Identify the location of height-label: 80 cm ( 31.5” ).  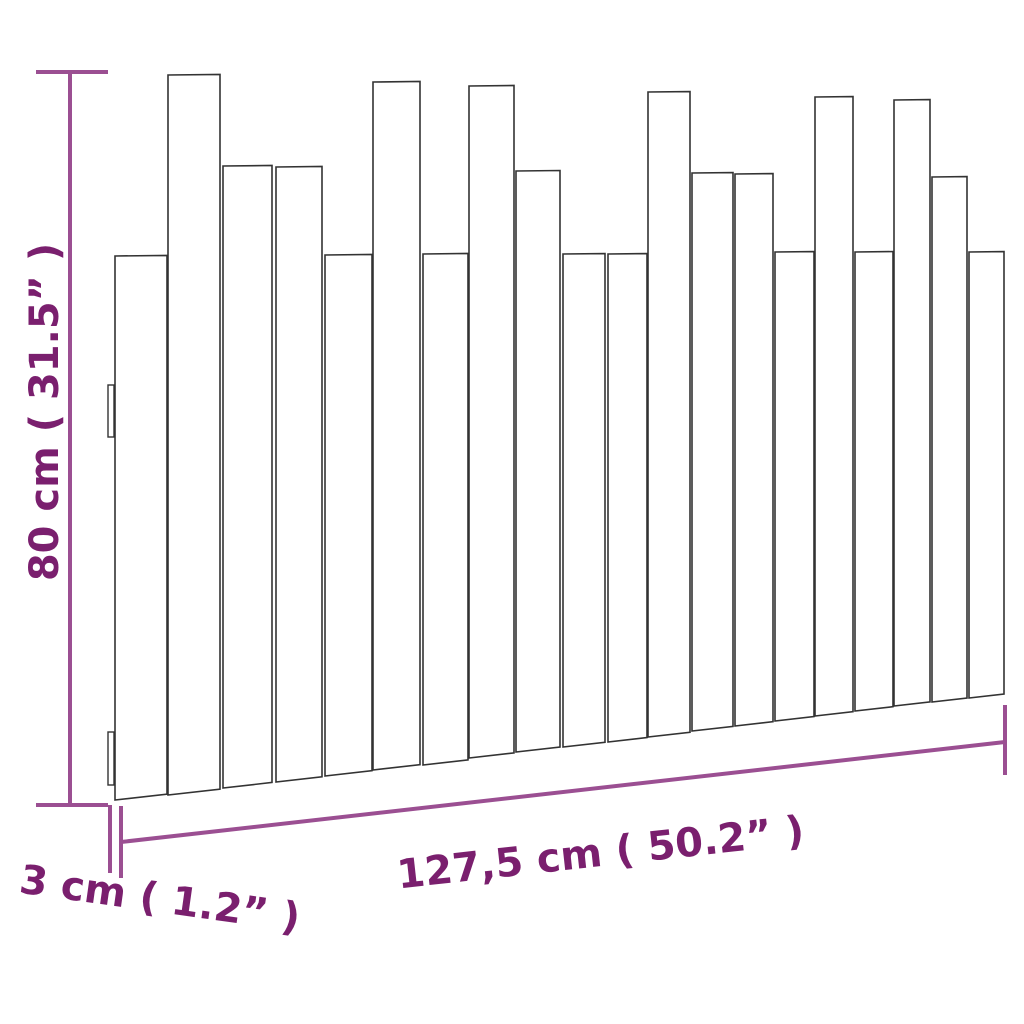
(45, 412).